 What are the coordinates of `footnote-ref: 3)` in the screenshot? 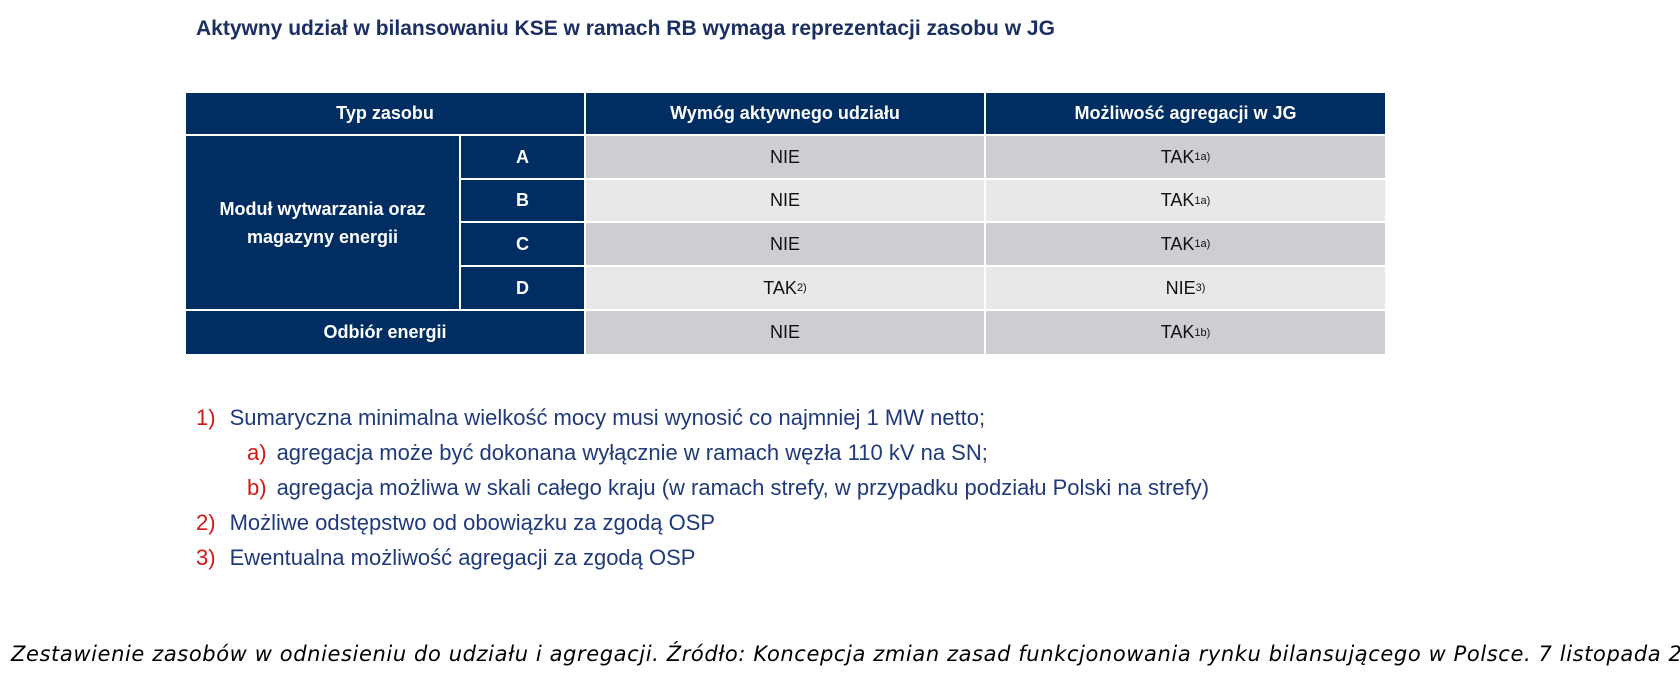 It's located at (1200, 288).